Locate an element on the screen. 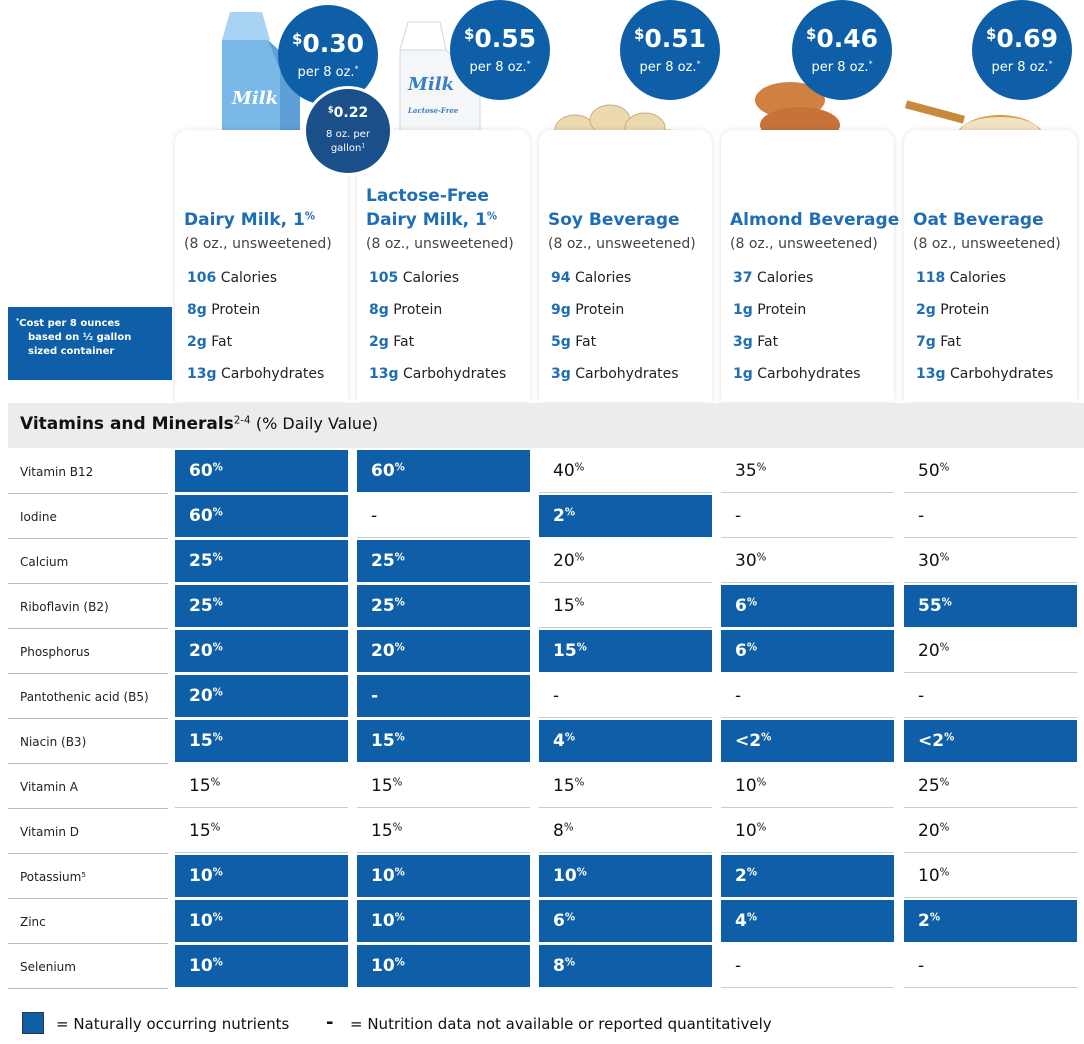  nutrient: 13g Carbohydrates is located at coordinates (984, 374).